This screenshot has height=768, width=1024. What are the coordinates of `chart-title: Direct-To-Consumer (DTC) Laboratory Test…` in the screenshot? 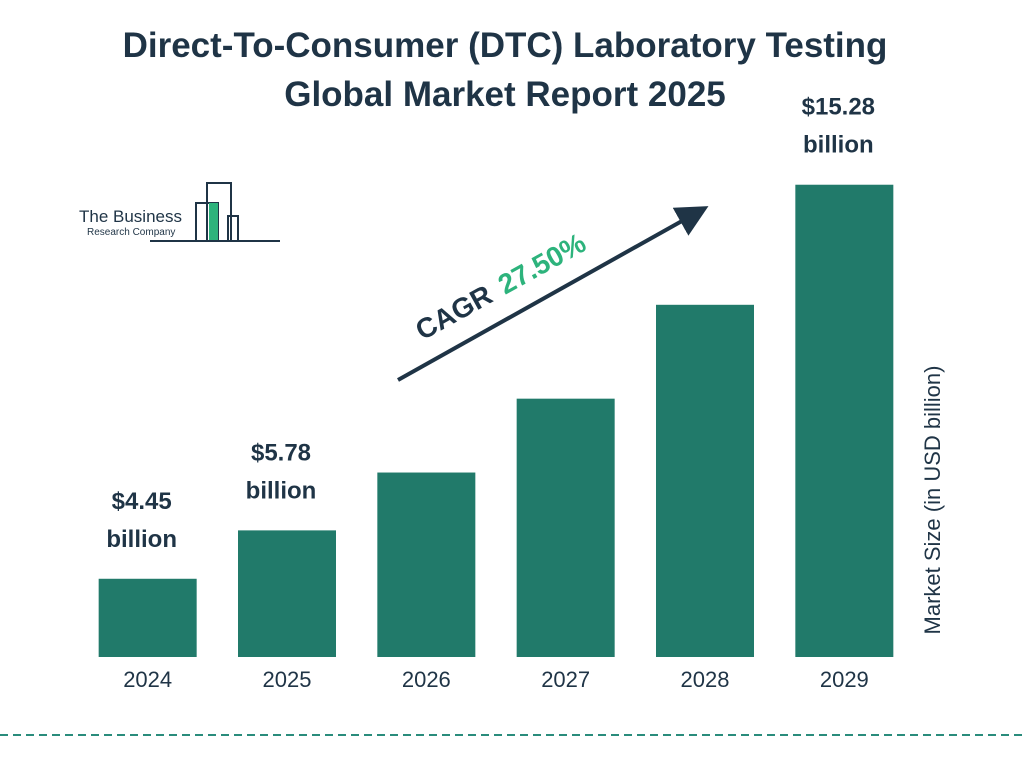 It's located at (505, 45).